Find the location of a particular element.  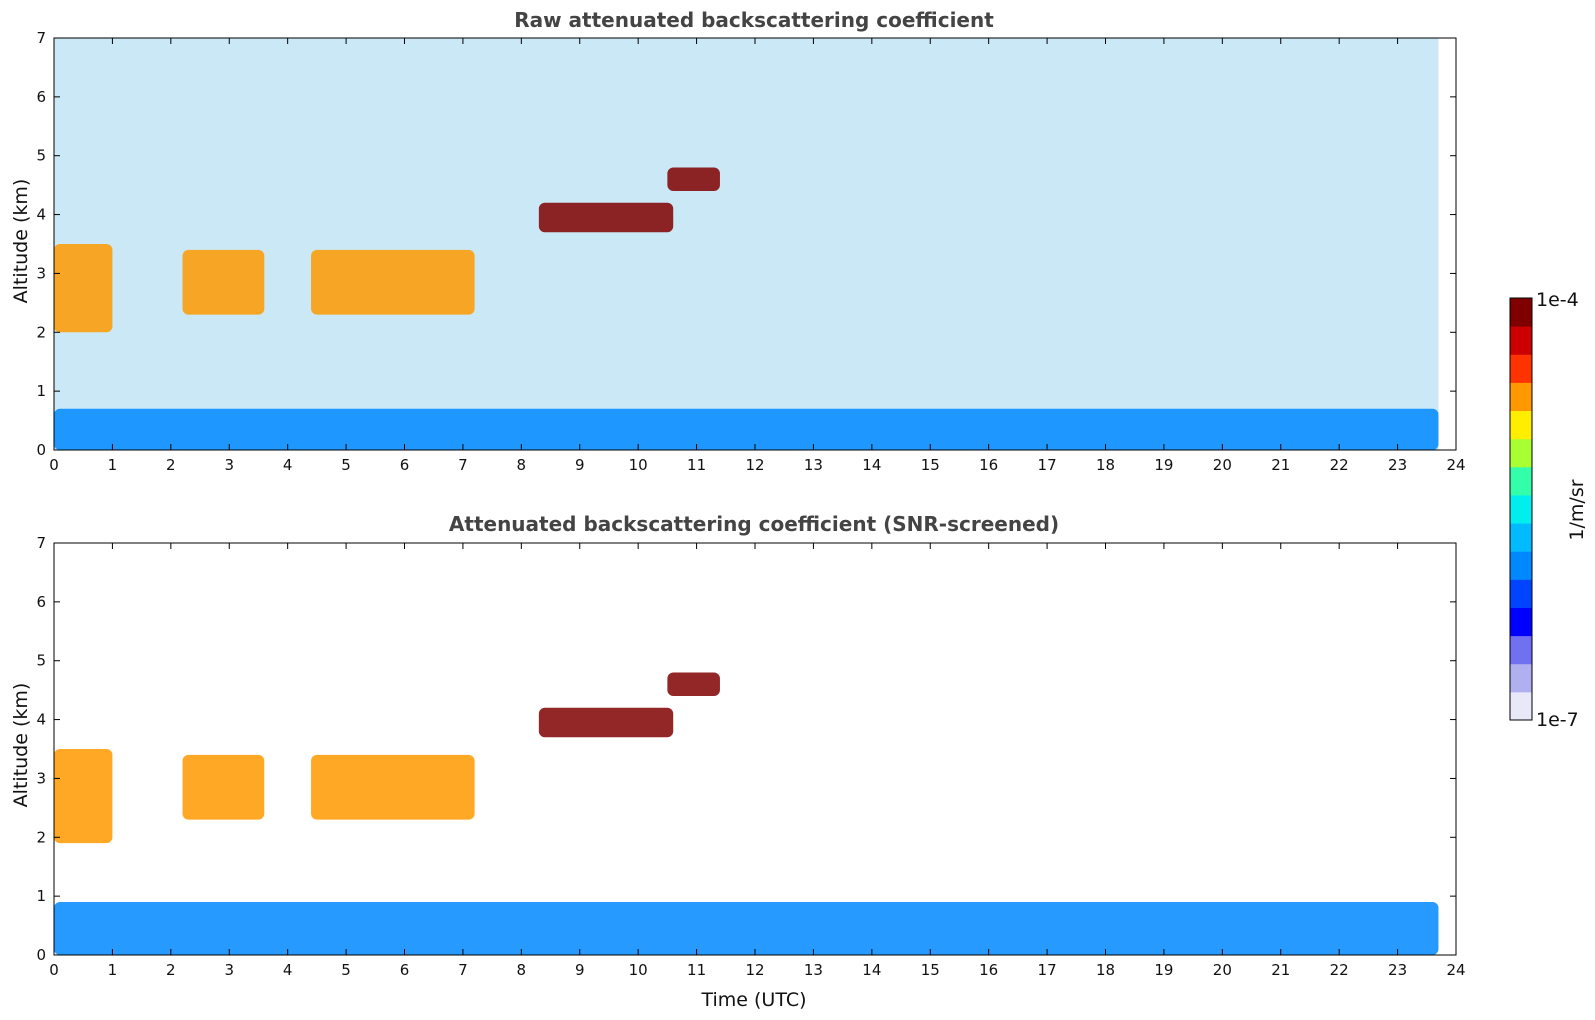

colorbar-gradient is located at coordinates (1521, 509).